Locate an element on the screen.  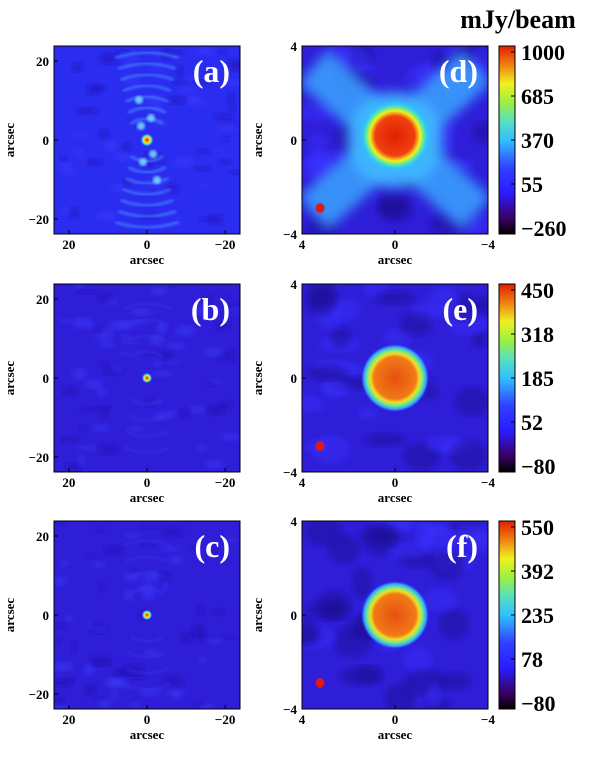
colorbar-tick-label: 185 is located at coordinates (537, 378).